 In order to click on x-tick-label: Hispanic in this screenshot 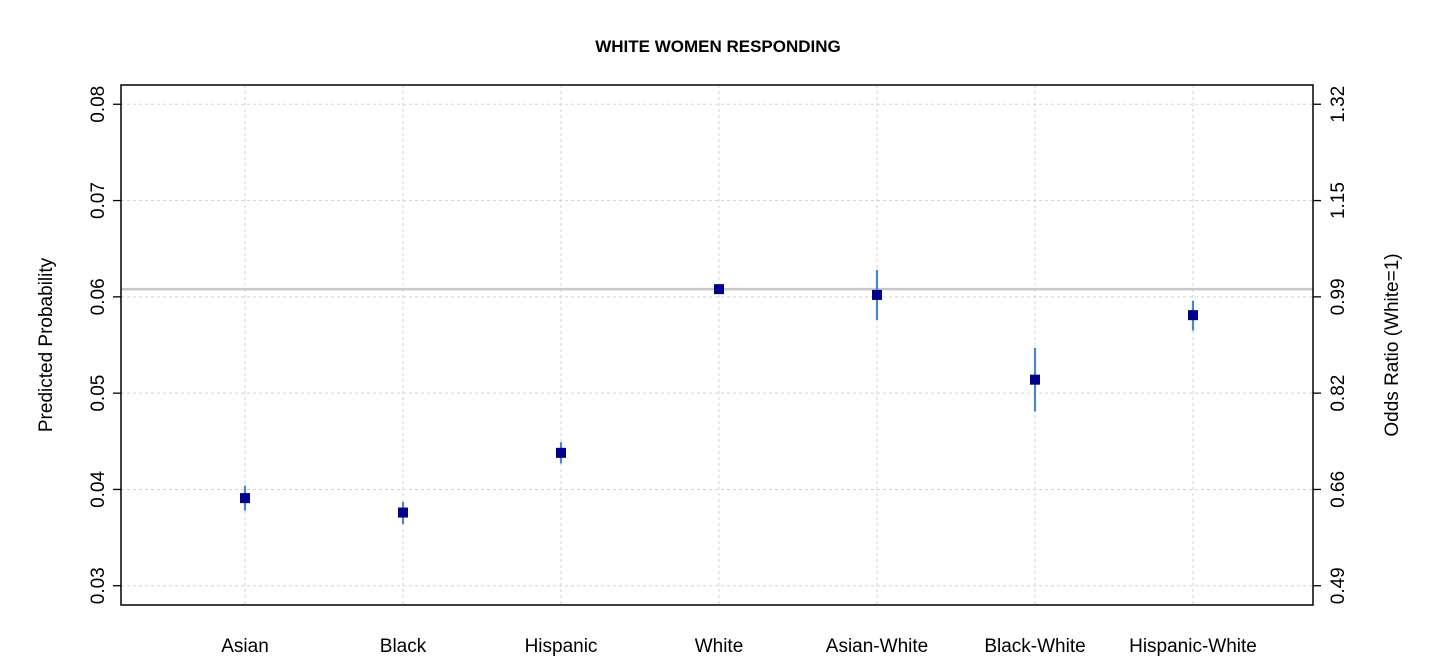, I will do `click(561, 646)`.